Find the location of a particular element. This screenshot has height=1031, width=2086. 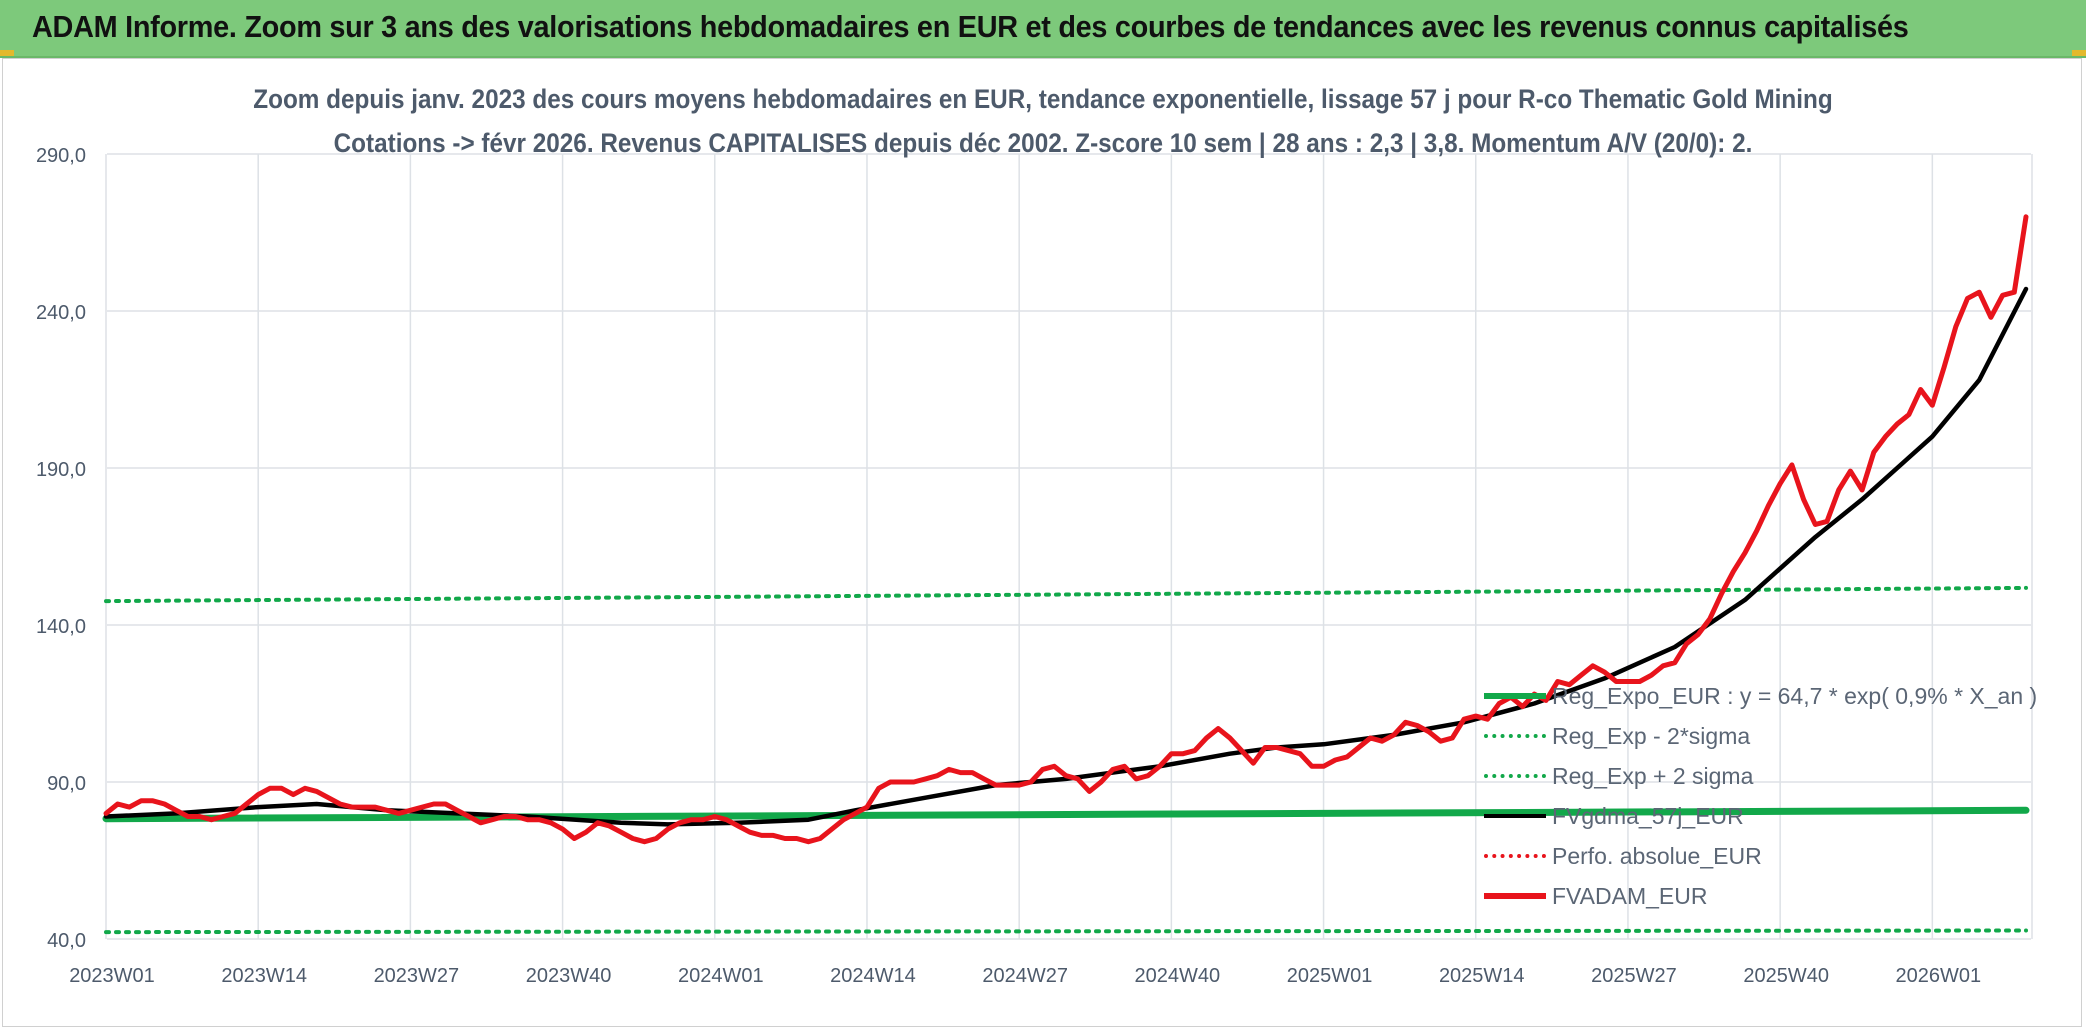

x-tick-label: 2025W01 is located at coordinates (1330, 976).